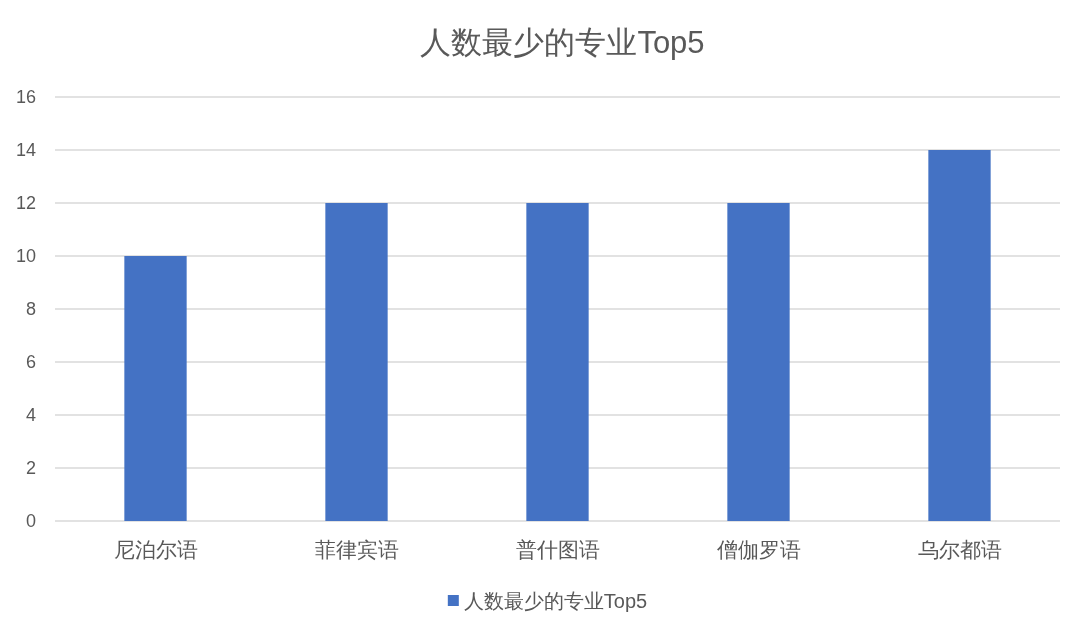 This screenshot has height=632, width=1080. Describe the element at coordinates (25, 150) in the screenshot. I see `y-tick-label: 14` at that location.